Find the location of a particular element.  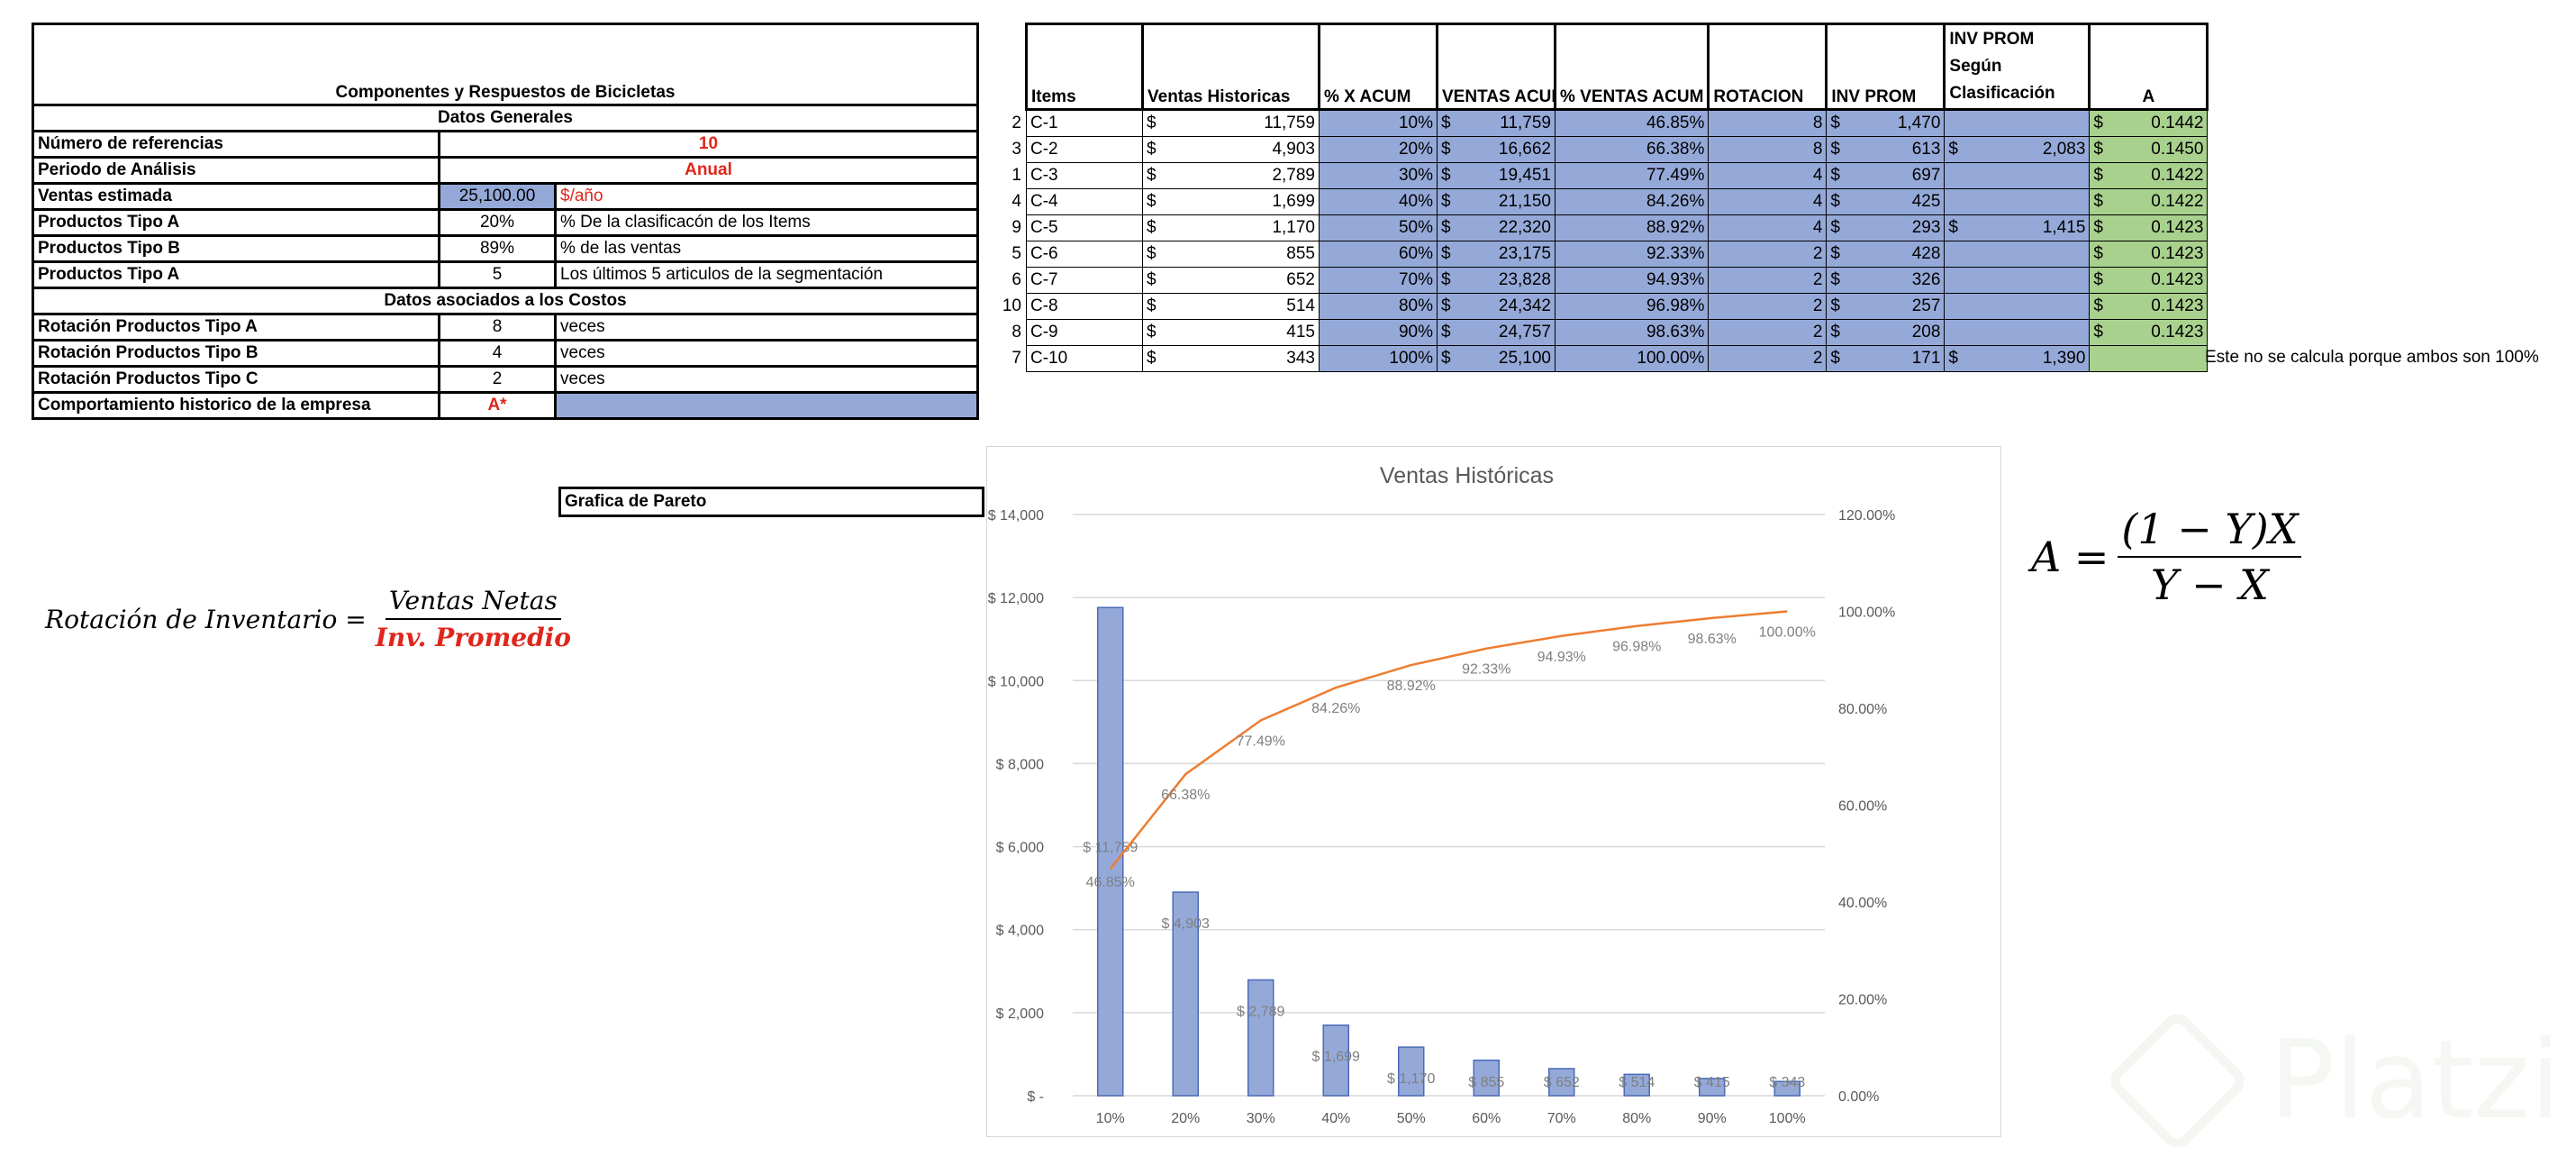

header-a: A is located at coordinates (2148, 67).